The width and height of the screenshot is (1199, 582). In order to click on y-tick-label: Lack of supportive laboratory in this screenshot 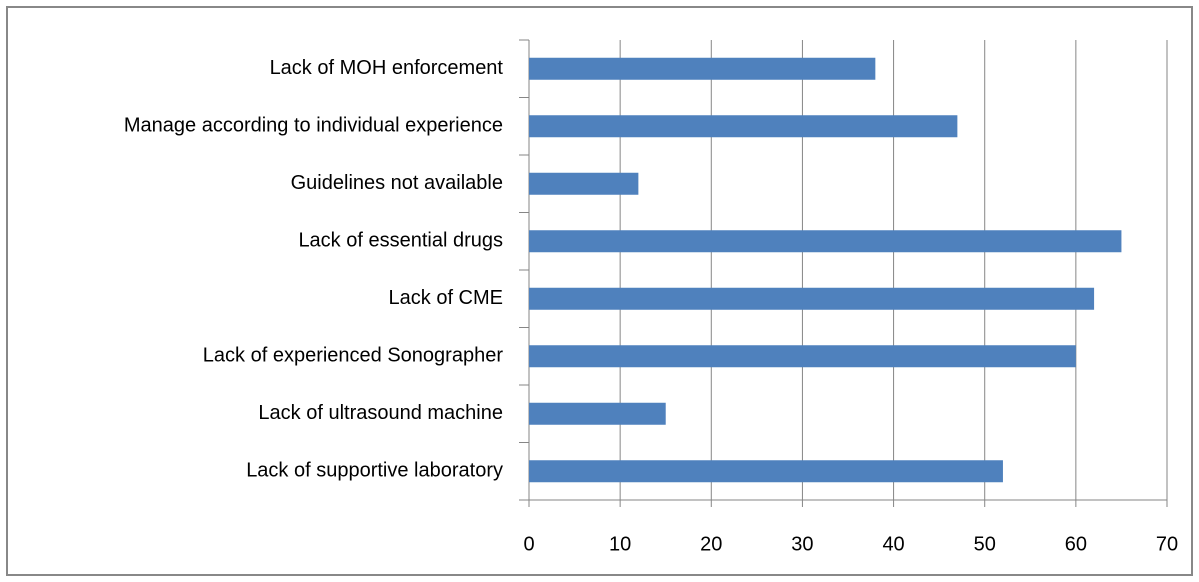, I will do `click(374, 471)`.